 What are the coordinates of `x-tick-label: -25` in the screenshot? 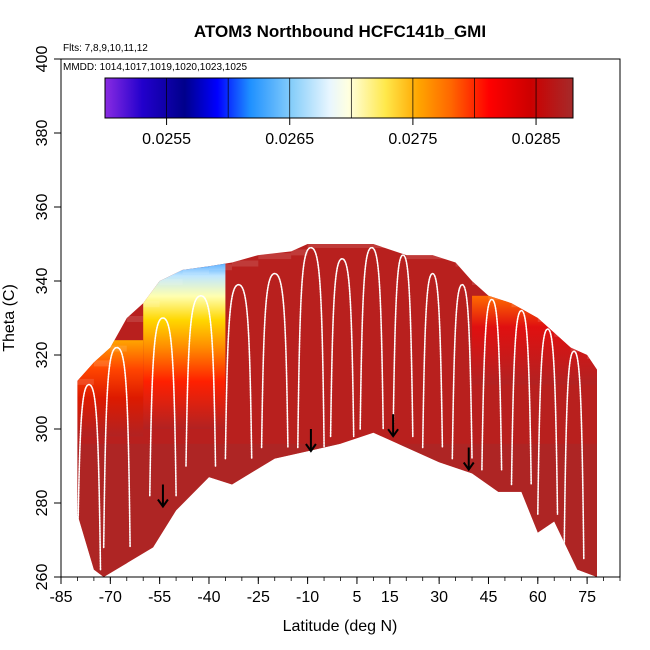 It's located at (258, 597).